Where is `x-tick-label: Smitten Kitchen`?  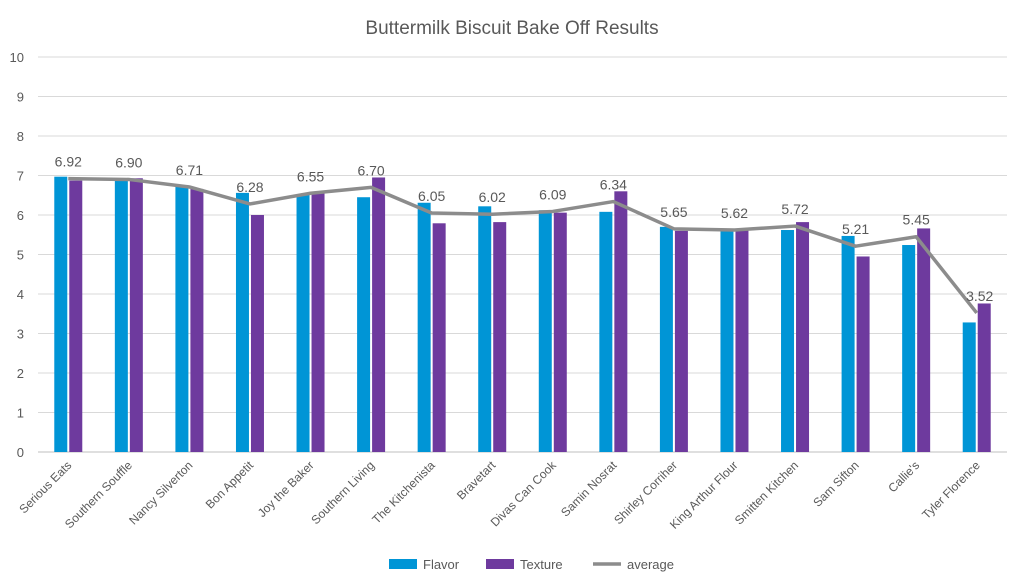 x-tick-label: Smitten Kitchen is located at coordinates (766, 492).